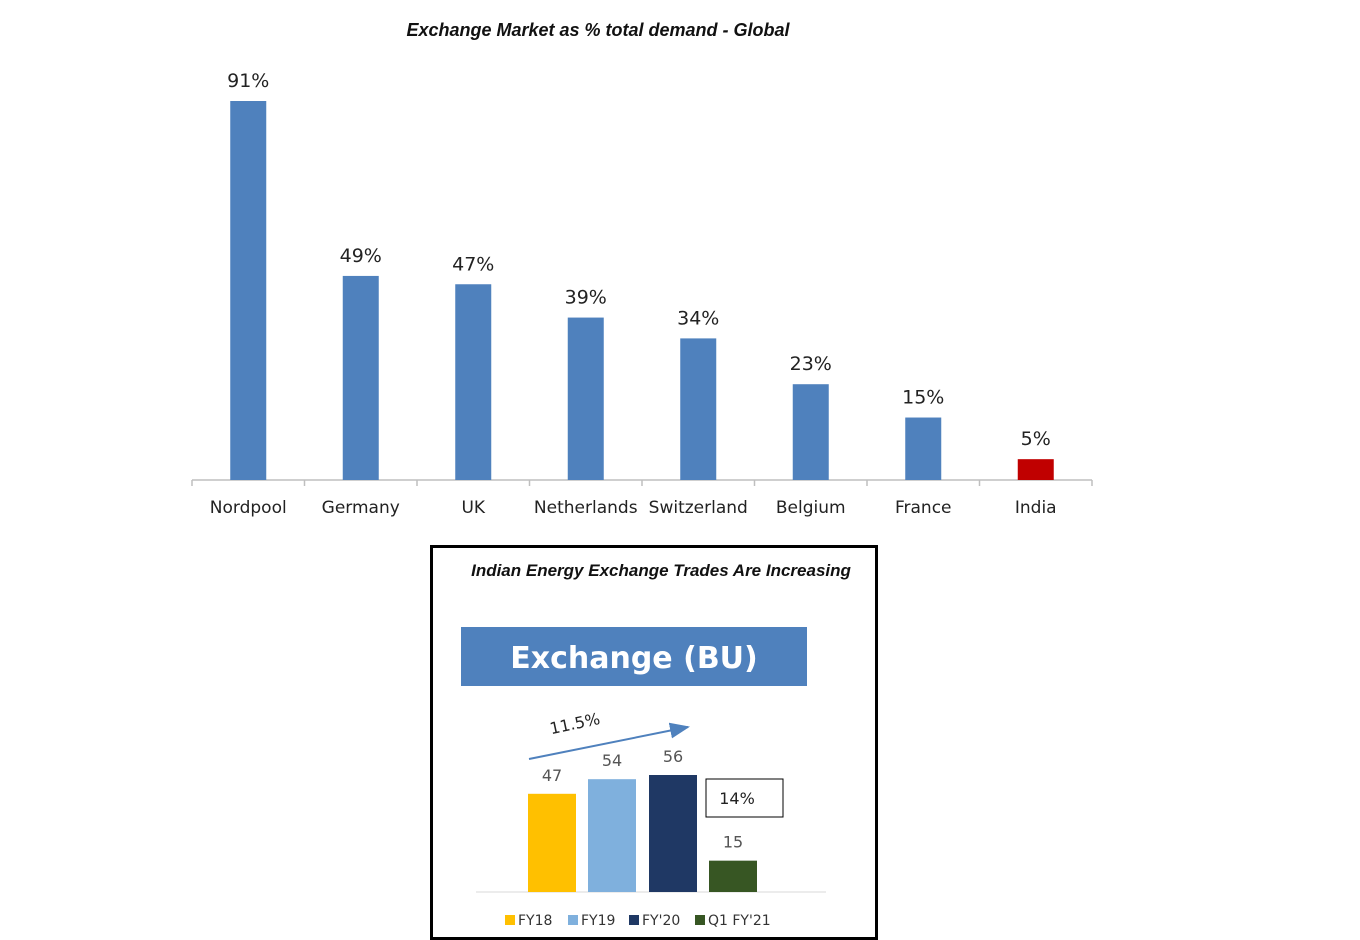  Describe the element at coordinates (698, 409) in the screenshot. I see `chart1-bar-switzerland` at that location.